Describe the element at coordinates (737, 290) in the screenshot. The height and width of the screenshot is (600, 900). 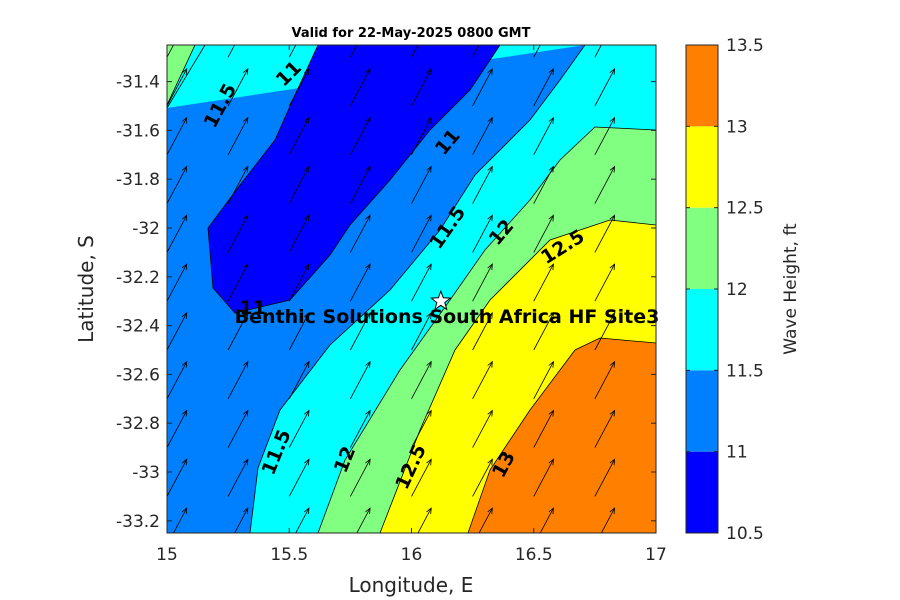
I see `colorbar-tick-label: 12` at that location.